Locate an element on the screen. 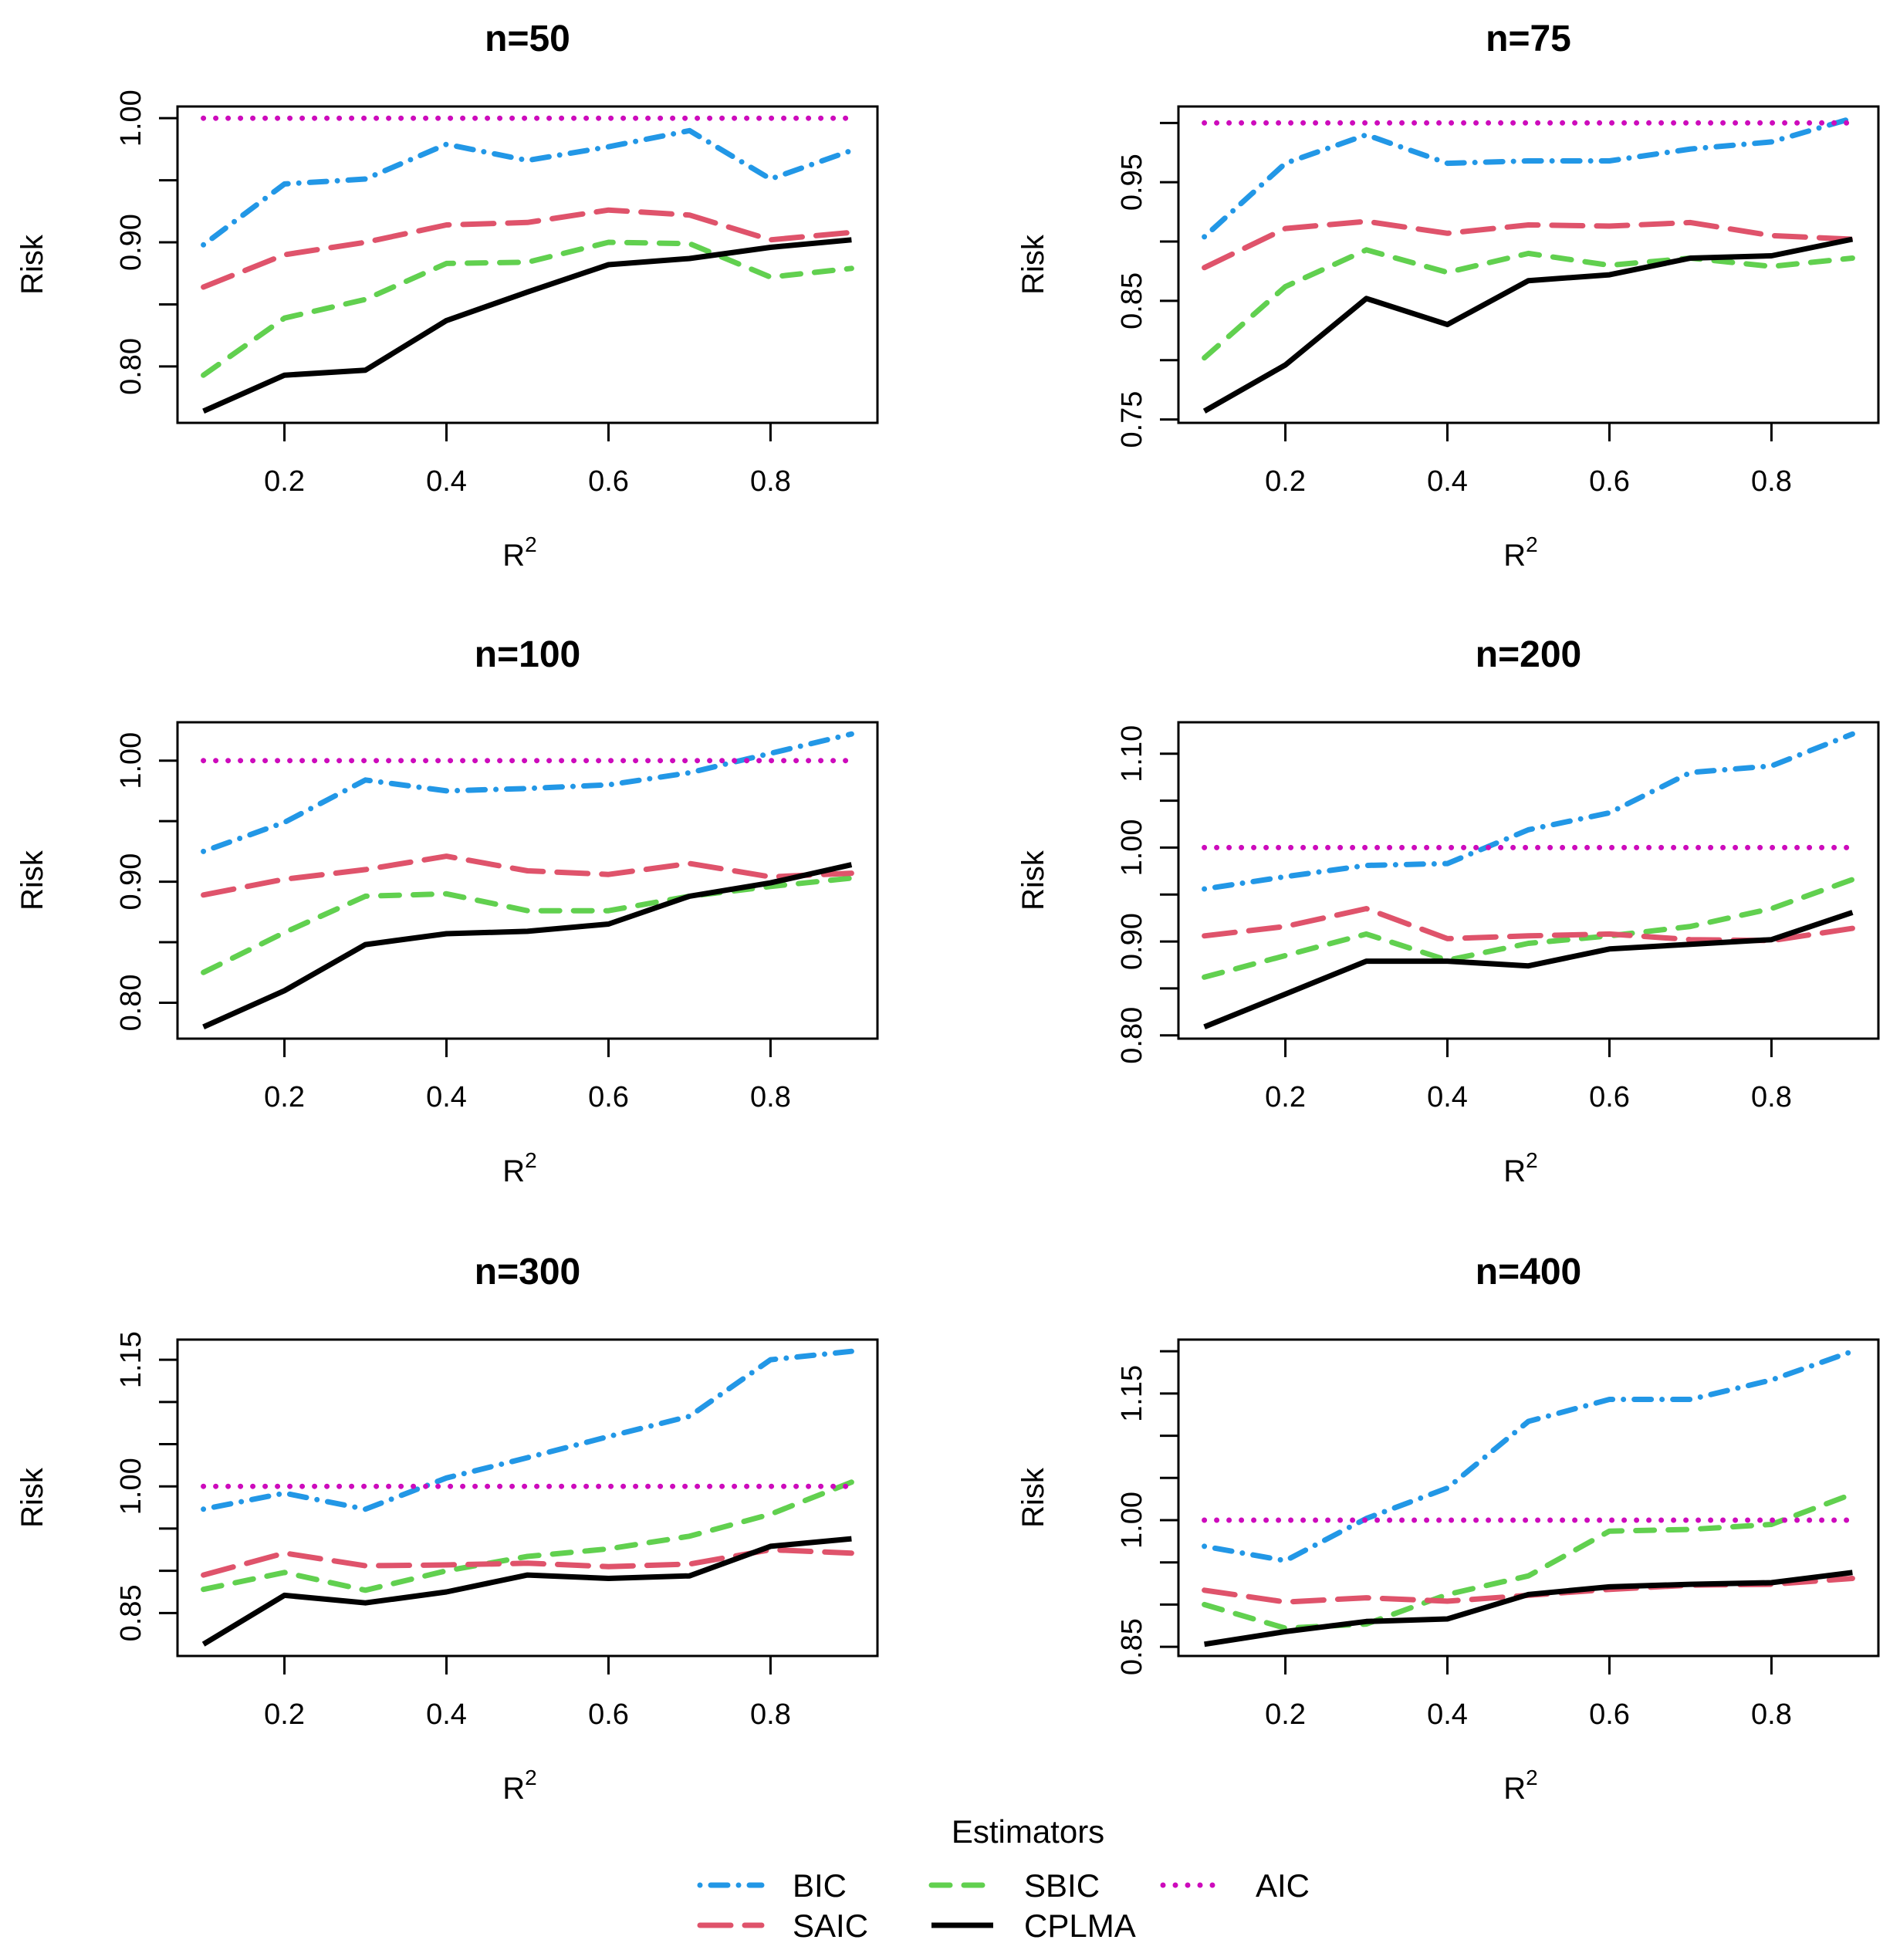 The height and width of the screenshot is (1960, 1900). panel-n-200: n=200 0.2 0.4 0.6 0.8 0.80 0.90 1.00 1.10 R2 Risk is located at coordinates (1448, 911).